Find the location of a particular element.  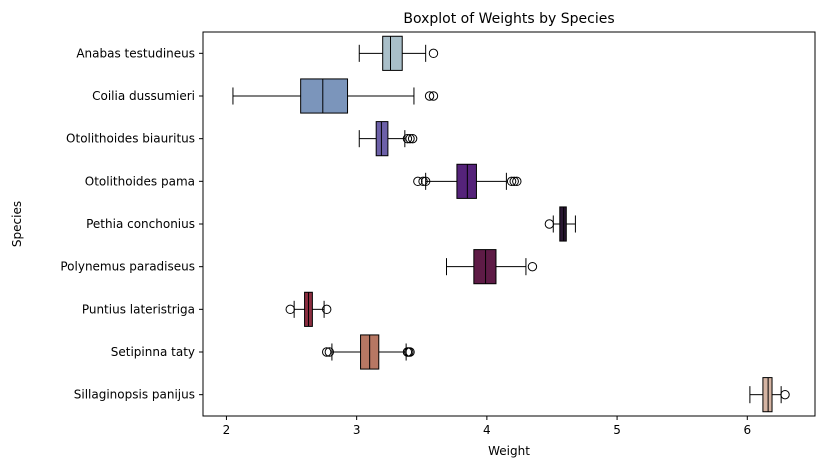

y-tick-label: Otolithoides pama is located at coordinates (140, 181).